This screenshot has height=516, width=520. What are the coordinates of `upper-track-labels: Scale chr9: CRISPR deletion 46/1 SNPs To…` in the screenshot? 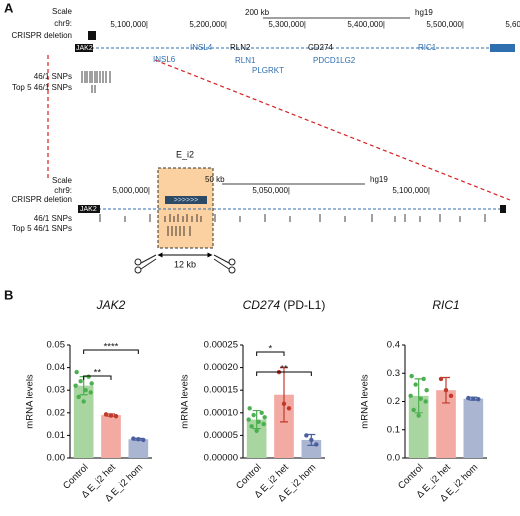 It's located at (42, 49).